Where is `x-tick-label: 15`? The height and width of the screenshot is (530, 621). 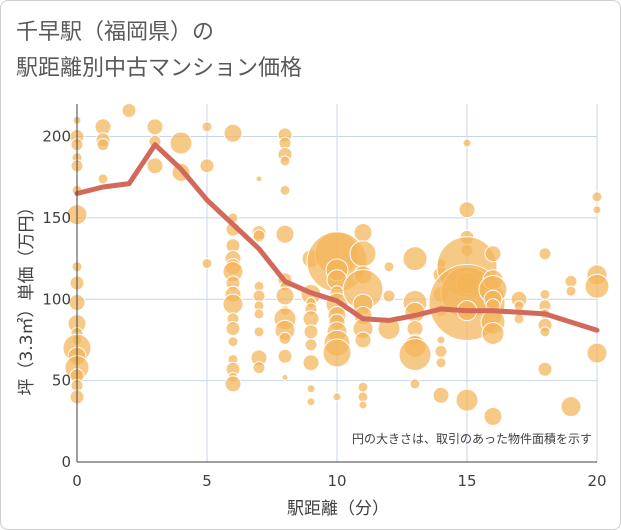 x-tick-label: 15 is located at coordinates (466, 481).